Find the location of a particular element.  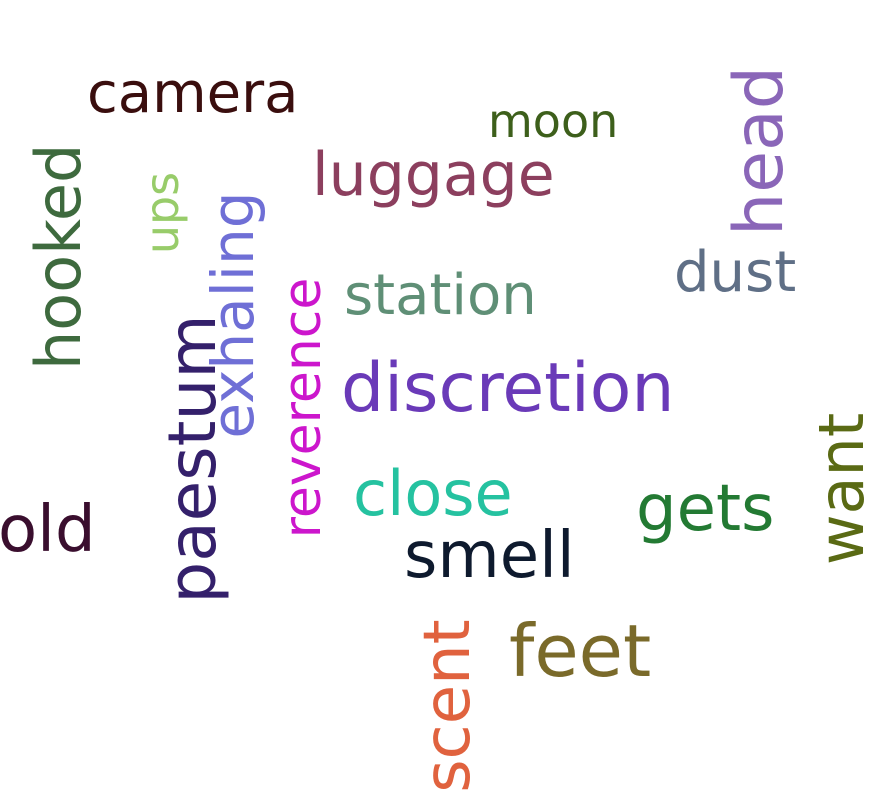

word-reverence: reverence is located at coordinates (303, 408).